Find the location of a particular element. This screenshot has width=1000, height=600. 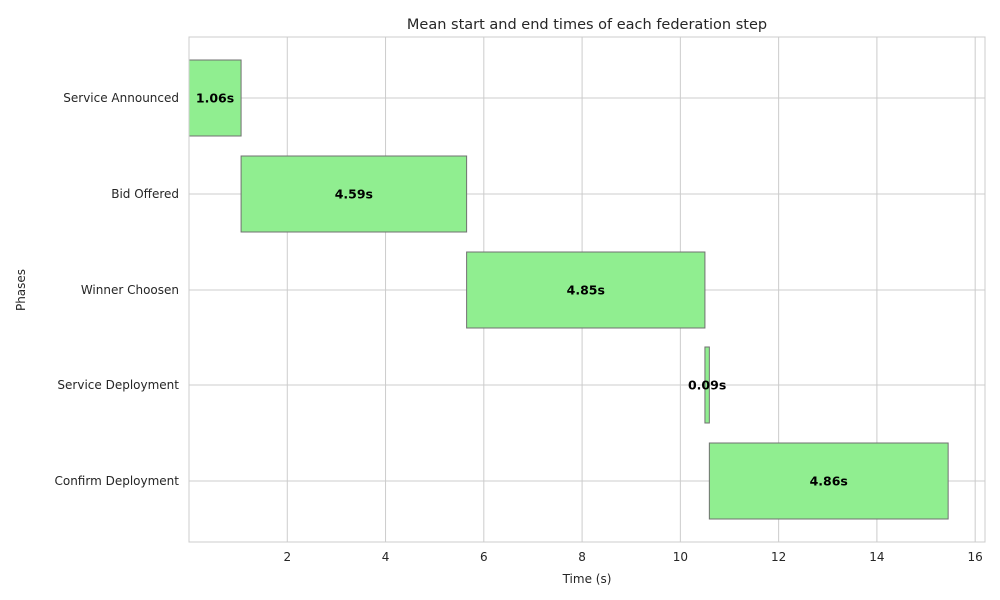

bar-value-label: 1.06s is located at coordinates (215, 98).